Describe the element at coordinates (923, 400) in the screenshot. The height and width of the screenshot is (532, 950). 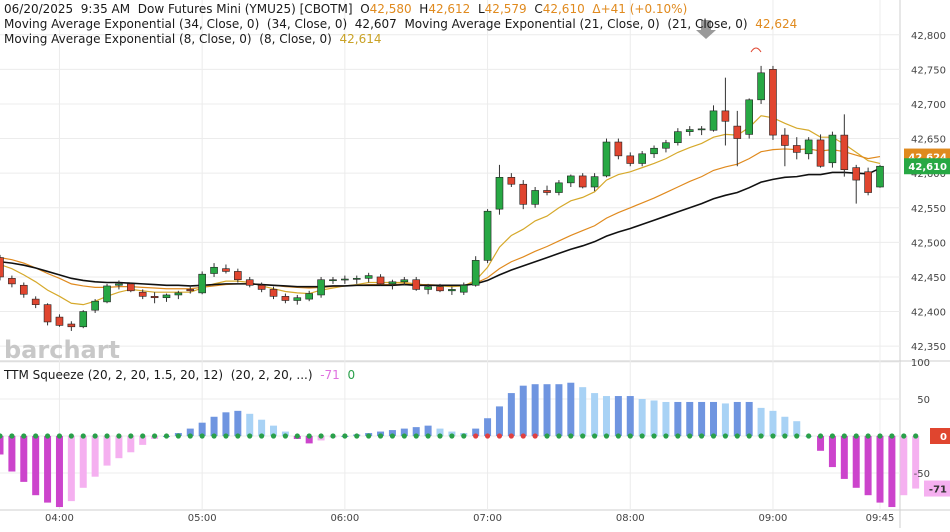
I see `squeeze-tick-label: 50` at that location.